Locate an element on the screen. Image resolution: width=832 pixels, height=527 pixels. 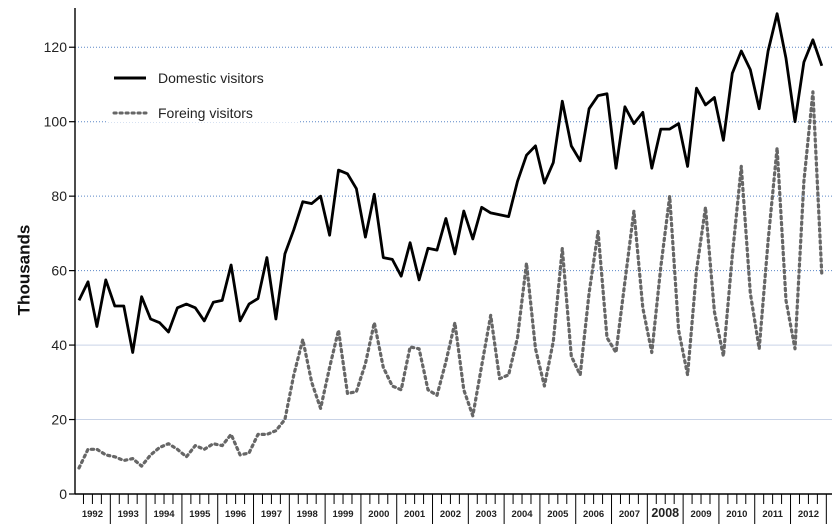
x-tick-label: 1999 is located at coordinates (342, 514).